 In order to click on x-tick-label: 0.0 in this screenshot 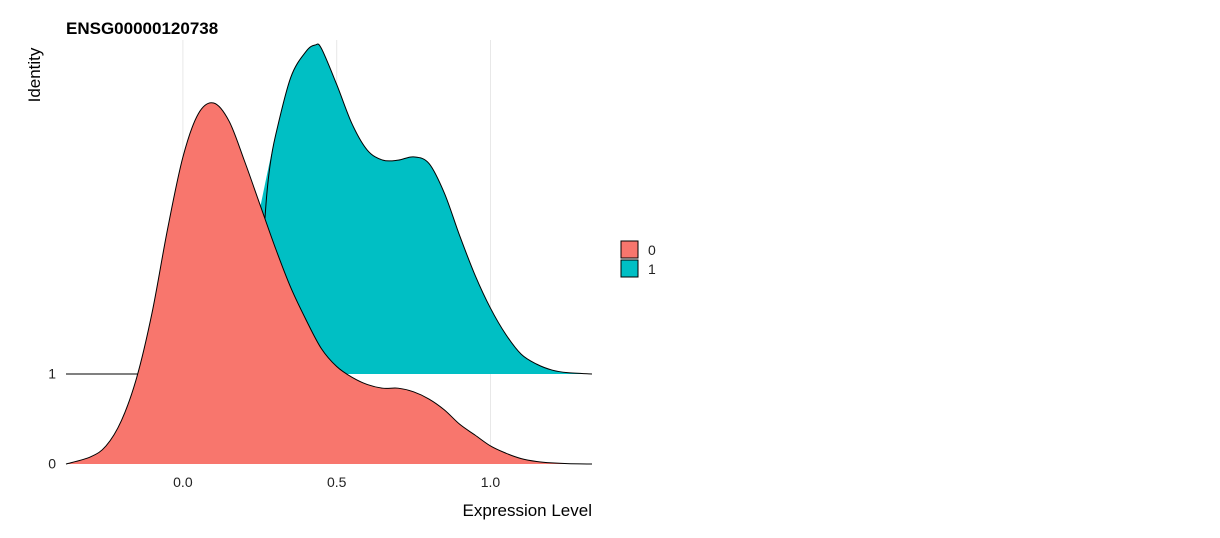, I will do `click(183, 482)`.